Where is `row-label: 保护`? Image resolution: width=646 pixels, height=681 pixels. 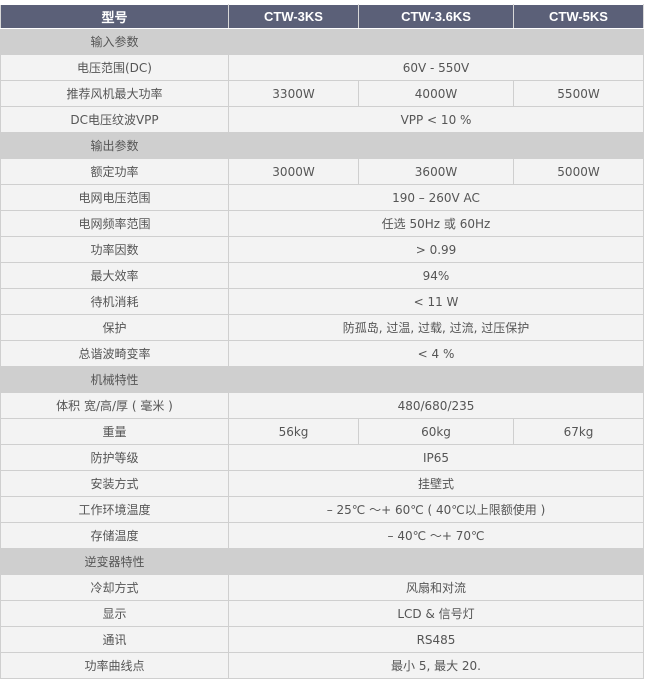
row-label: 保护 is located at coordinates (114, 327).